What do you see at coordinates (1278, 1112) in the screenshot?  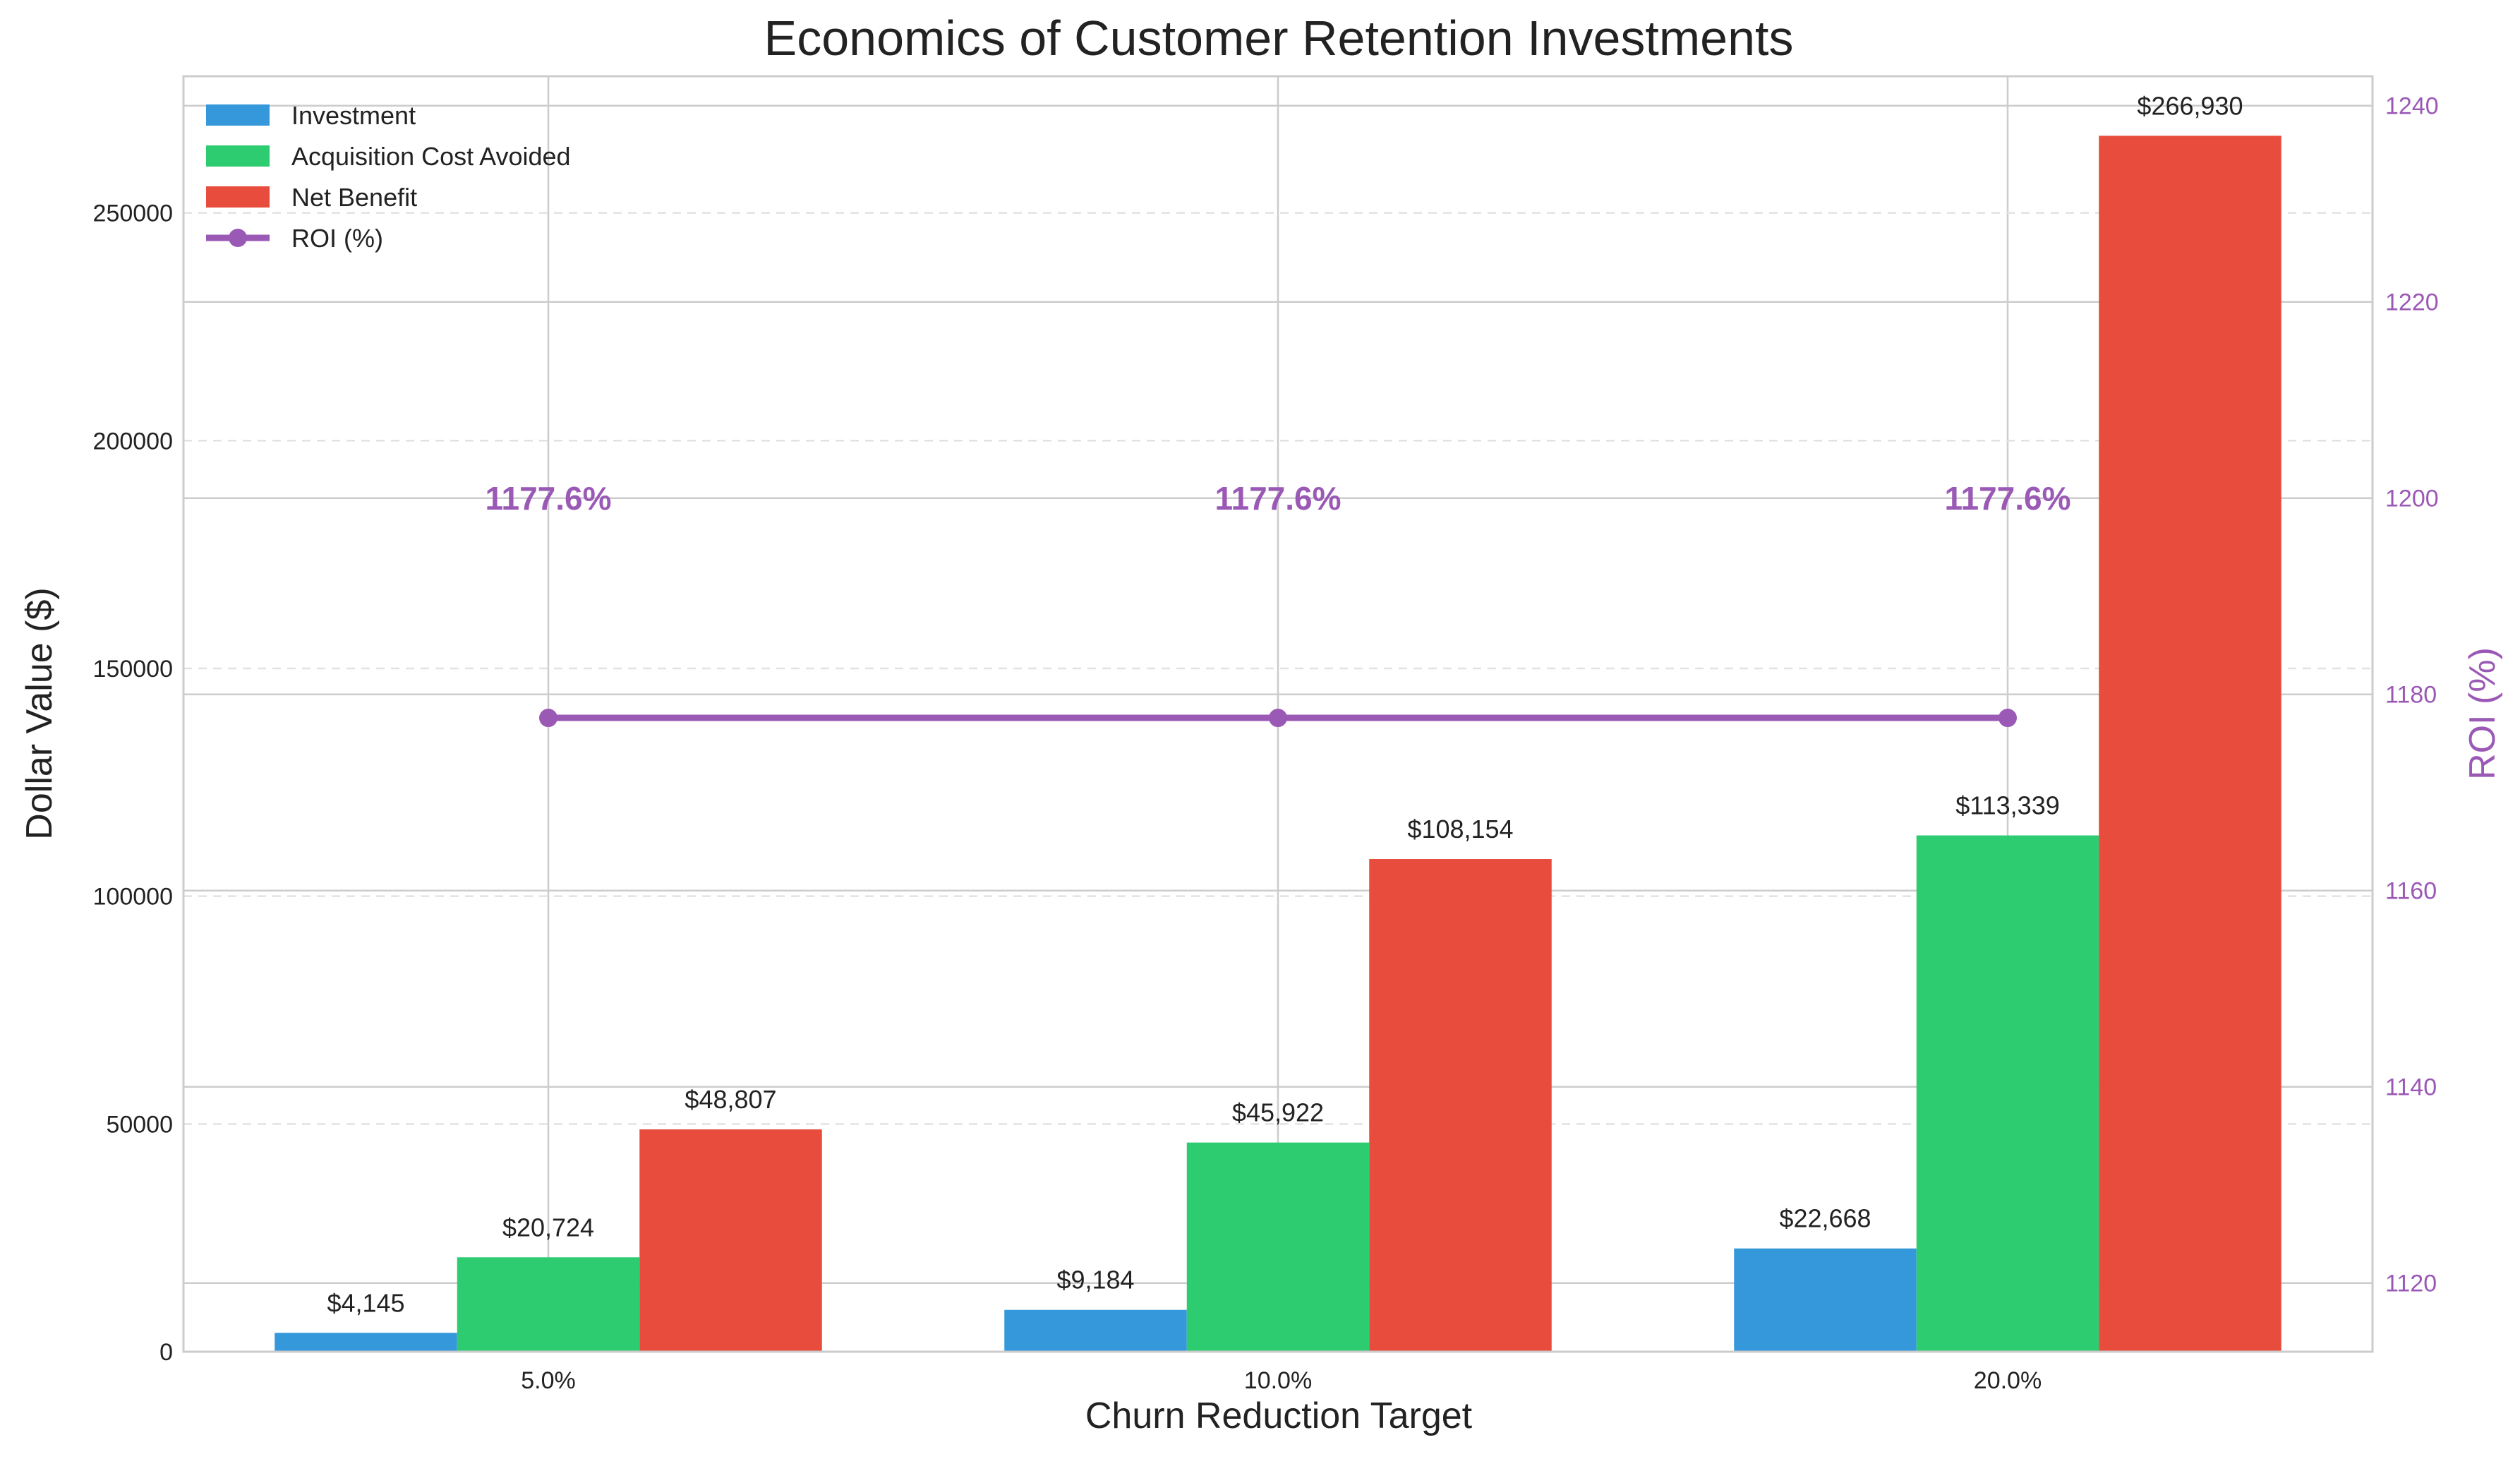 I see `bar-value-label: $45,922` at bounding box center [1278, 1112].